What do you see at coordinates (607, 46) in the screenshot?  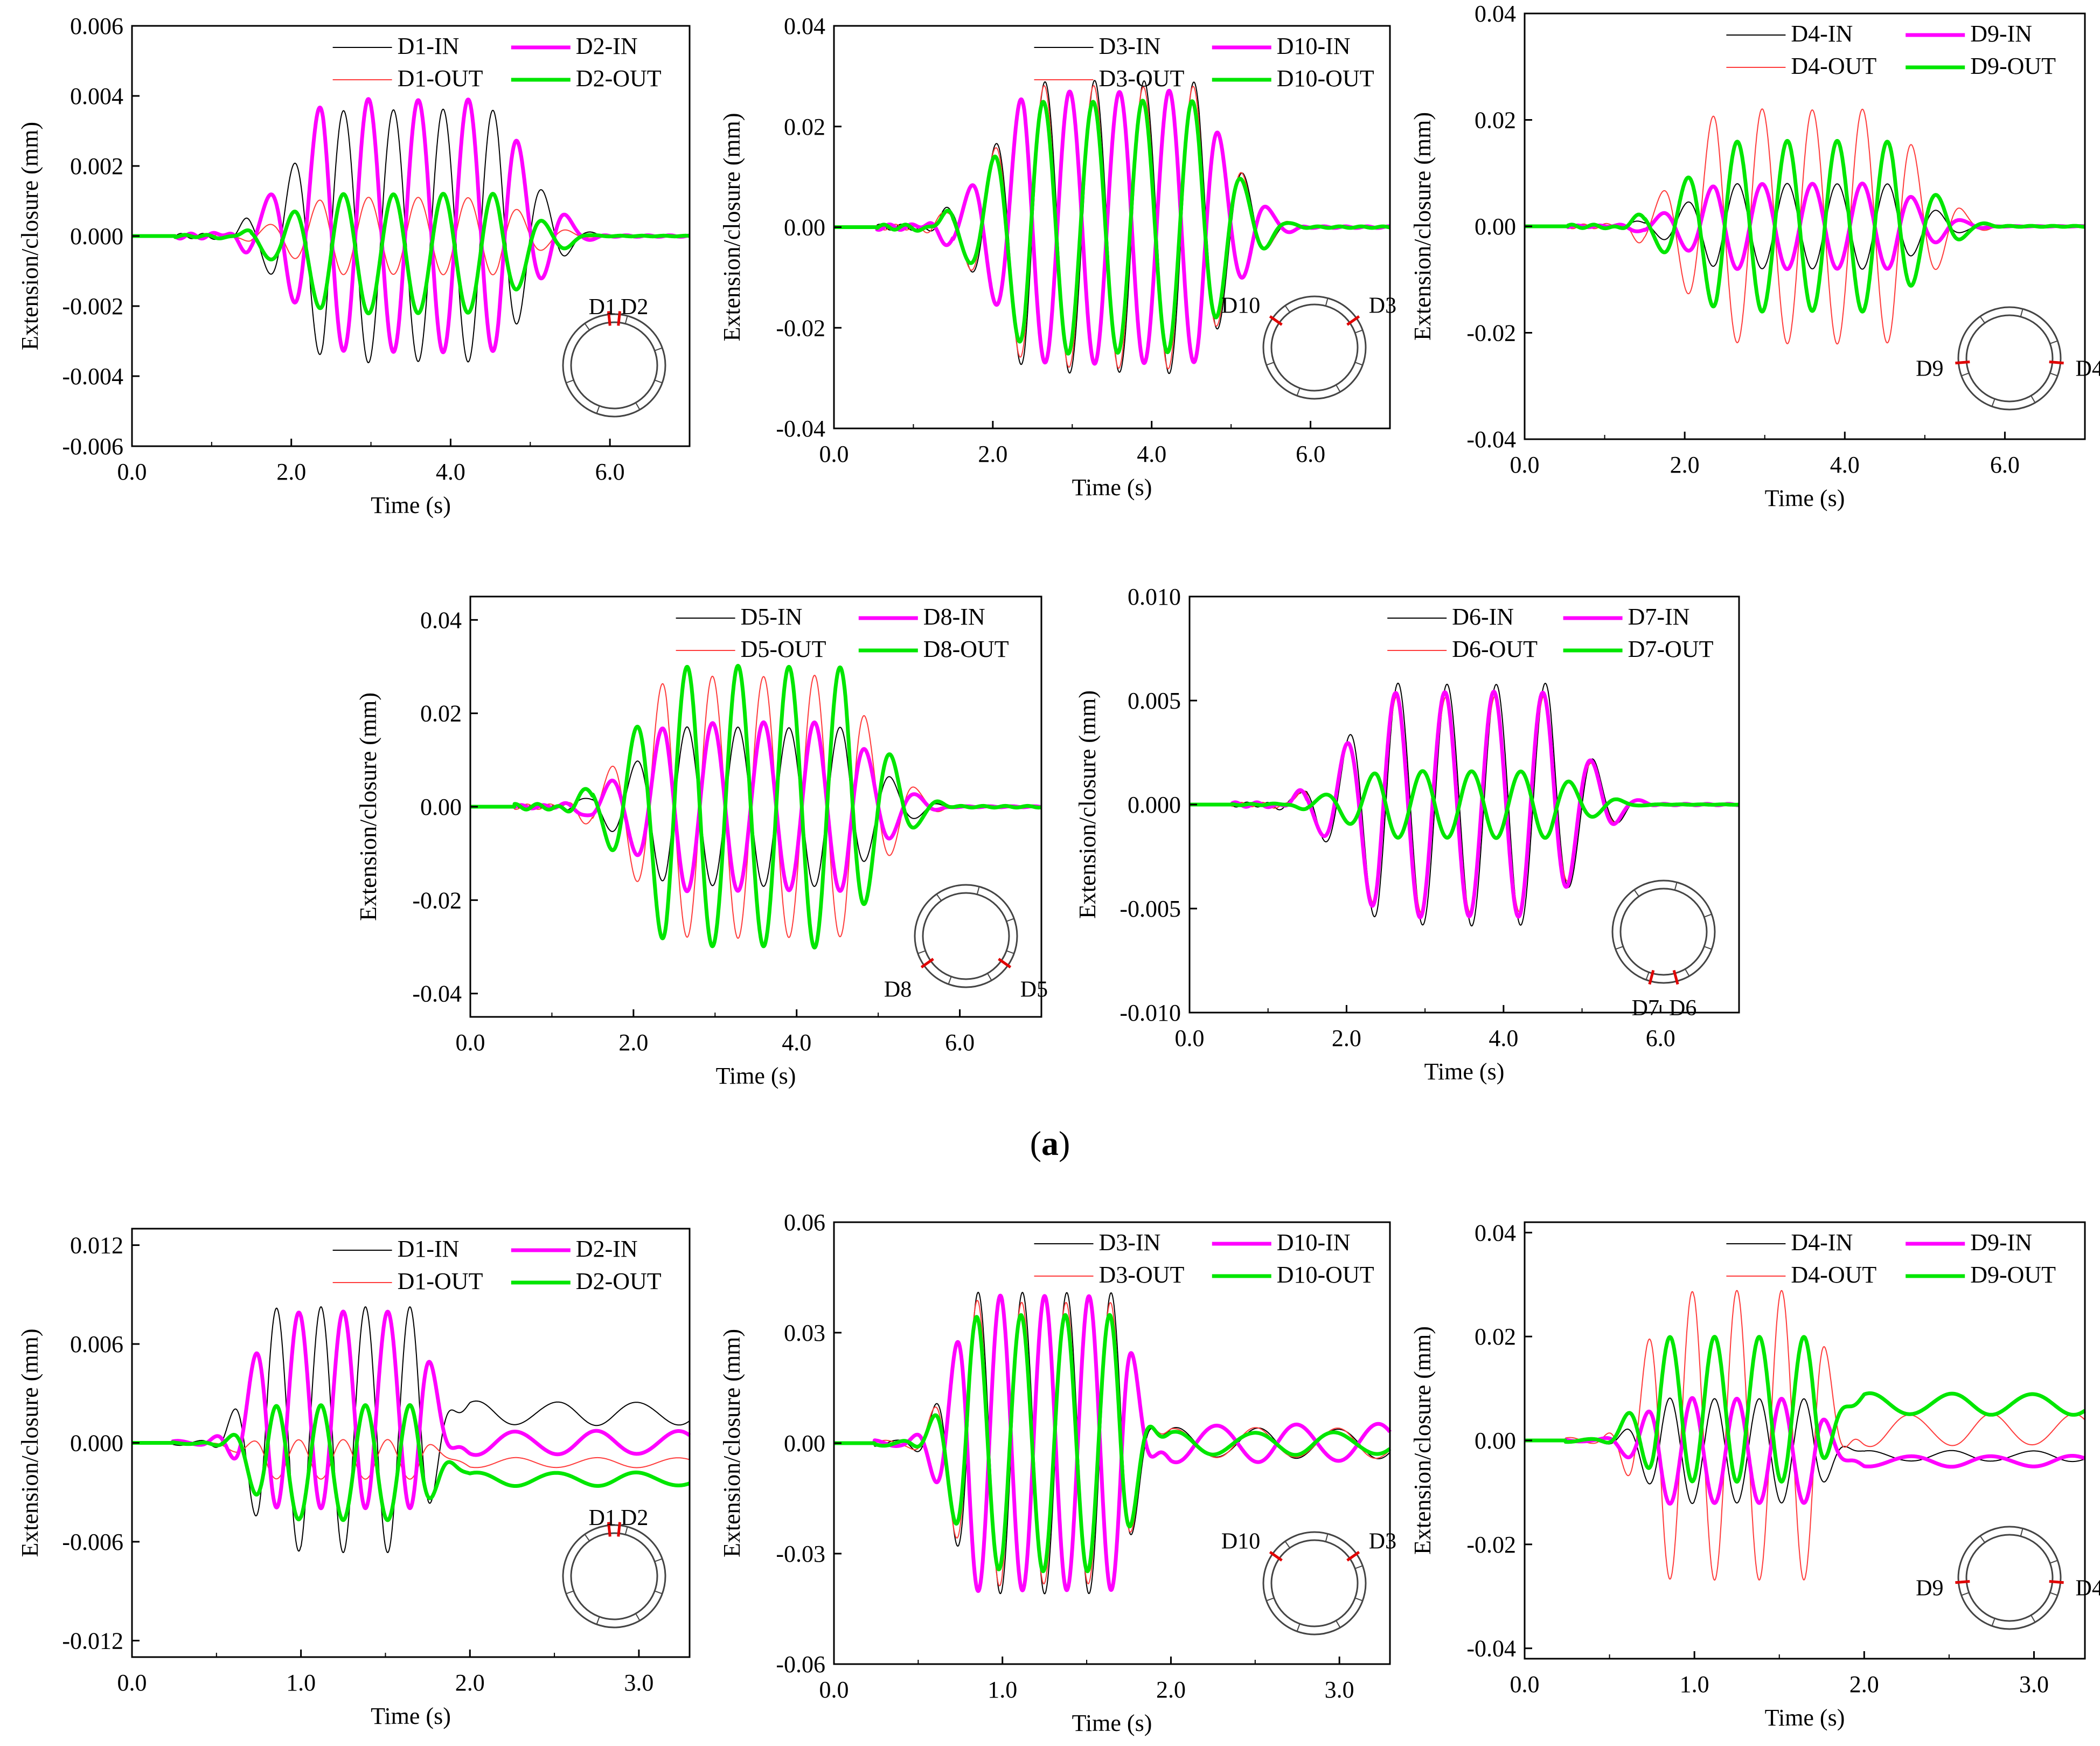 I see `legend-label: D2-IN` at bounding box center [607, 46].